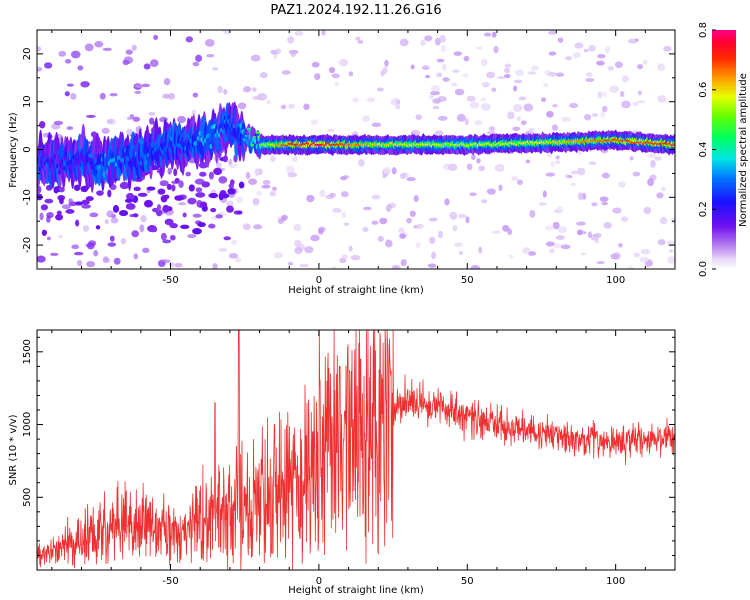  Describe the element at coordinates (319, 581) in the screenshot. I see `x-tick-label: 0` at that location.